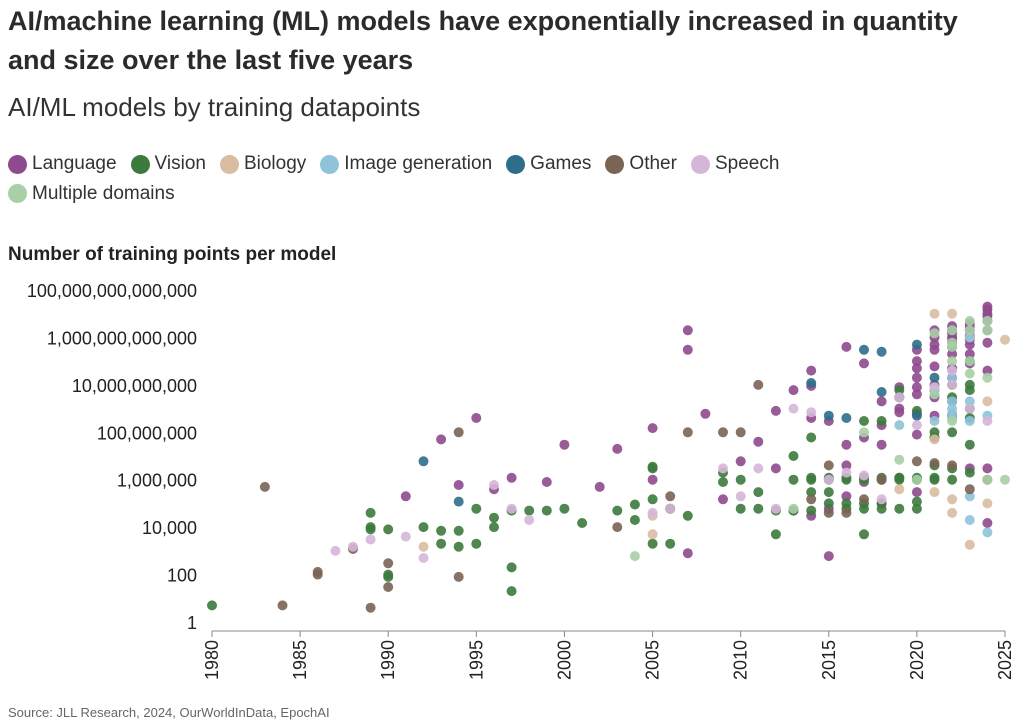 This screenshot has width=1024, height=726. What do you see at coordinates (548, 164) in the screenshot?
I see `legend-item-games: Games` at bounding box center [548, 164].